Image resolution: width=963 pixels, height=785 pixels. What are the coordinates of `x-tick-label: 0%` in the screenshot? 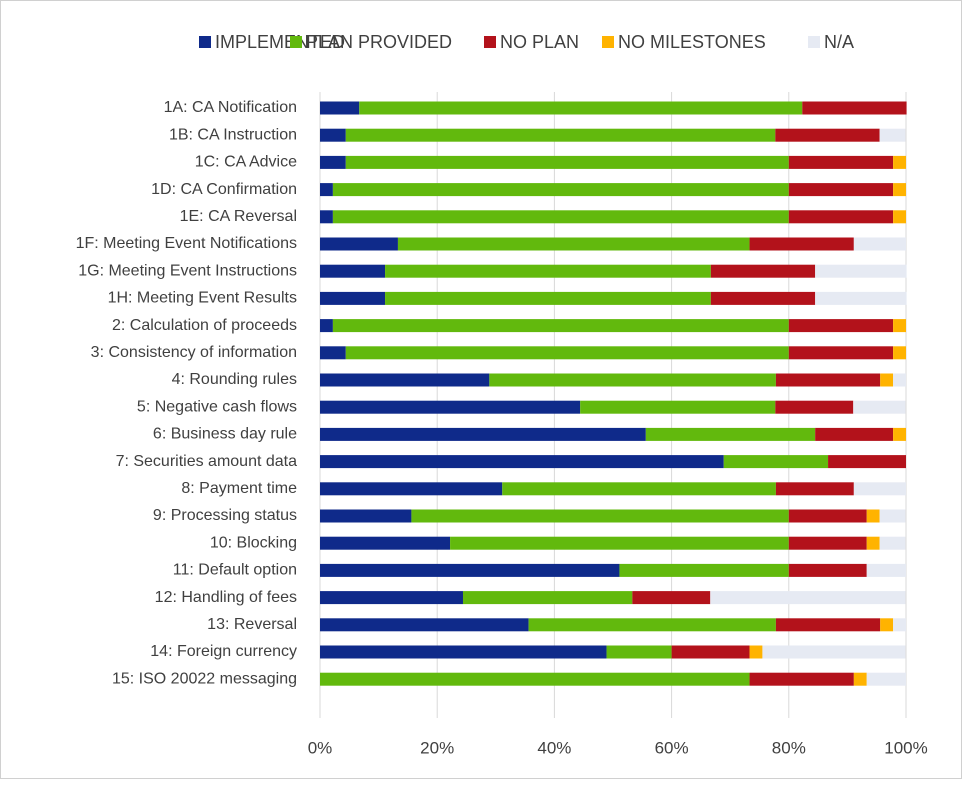 It's located at (320, 747).